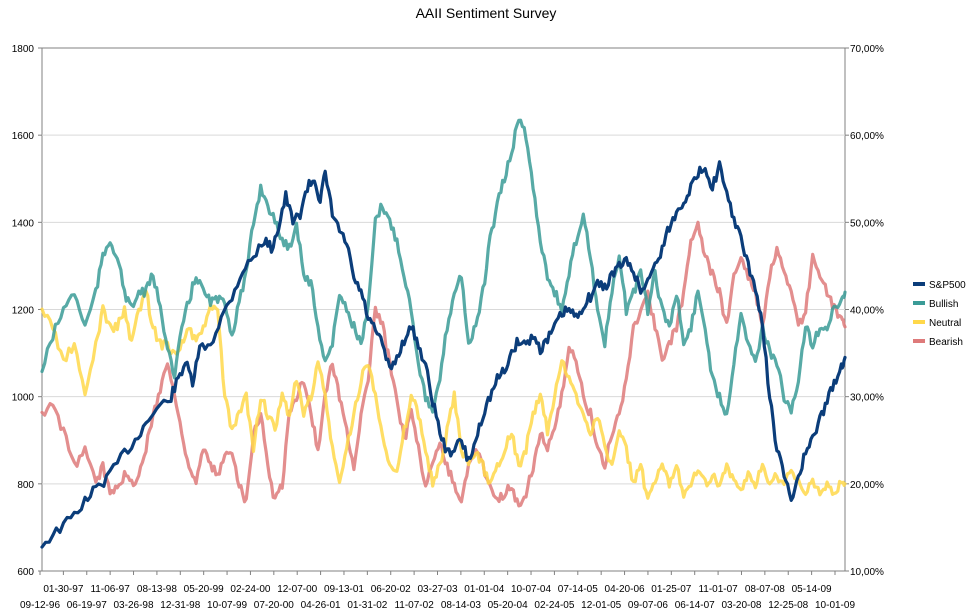 Image resolution: width=973 pixels, height=612 pixels. What do you see at coordinates (946, 342) in the screenshot?
I see `legend-label: Bearish` at bounding box center [946, 342].